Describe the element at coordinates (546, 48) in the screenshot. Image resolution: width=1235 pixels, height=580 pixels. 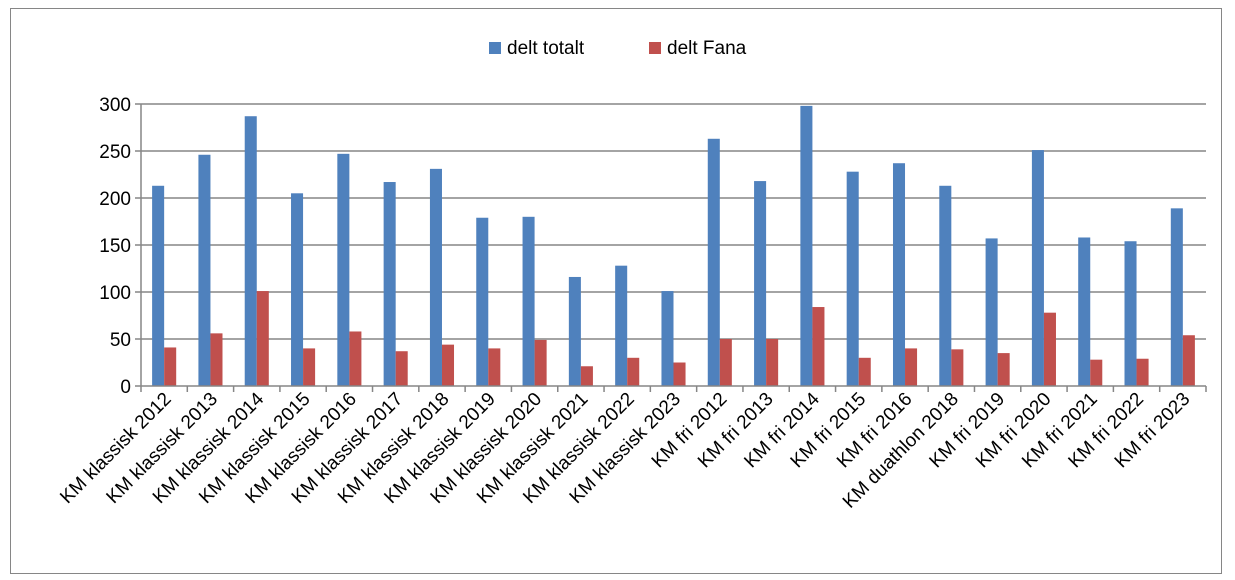
I see `legend-label: delt totalt` at that location.